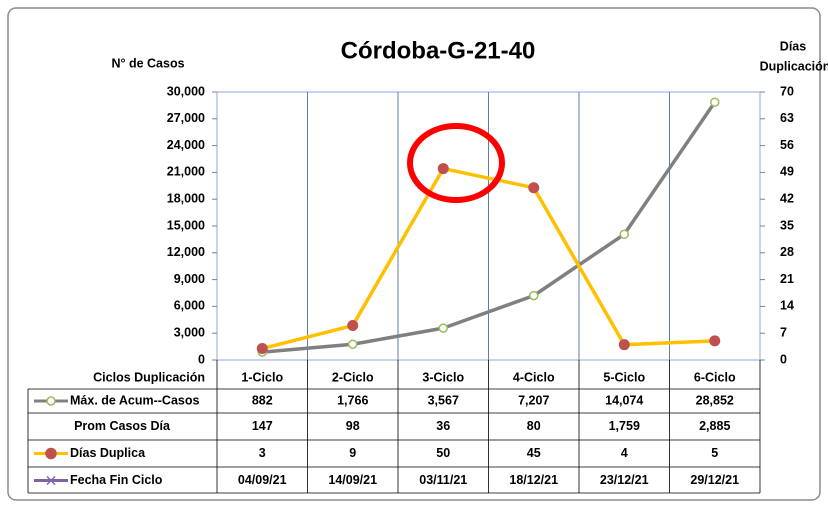 The height and width of the screenshot is (506, 828). Describe the element at coordinates (262, 426) in the screenshot. I see `table-cell: 147` at that location.